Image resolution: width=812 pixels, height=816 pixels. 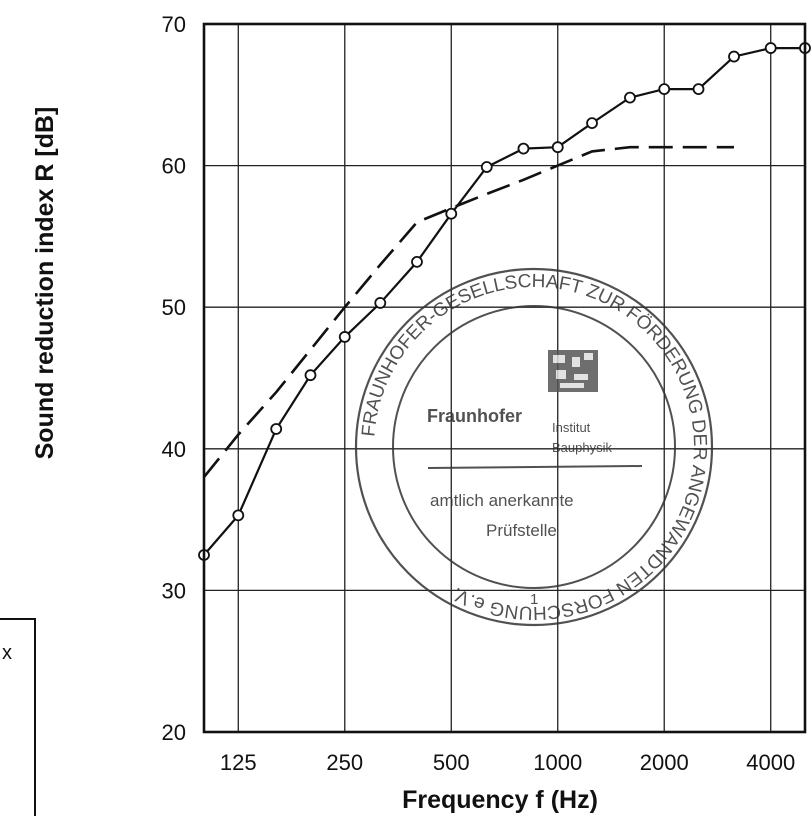 I want to click on y-tick-label: 60, so click(x=174, y=166).